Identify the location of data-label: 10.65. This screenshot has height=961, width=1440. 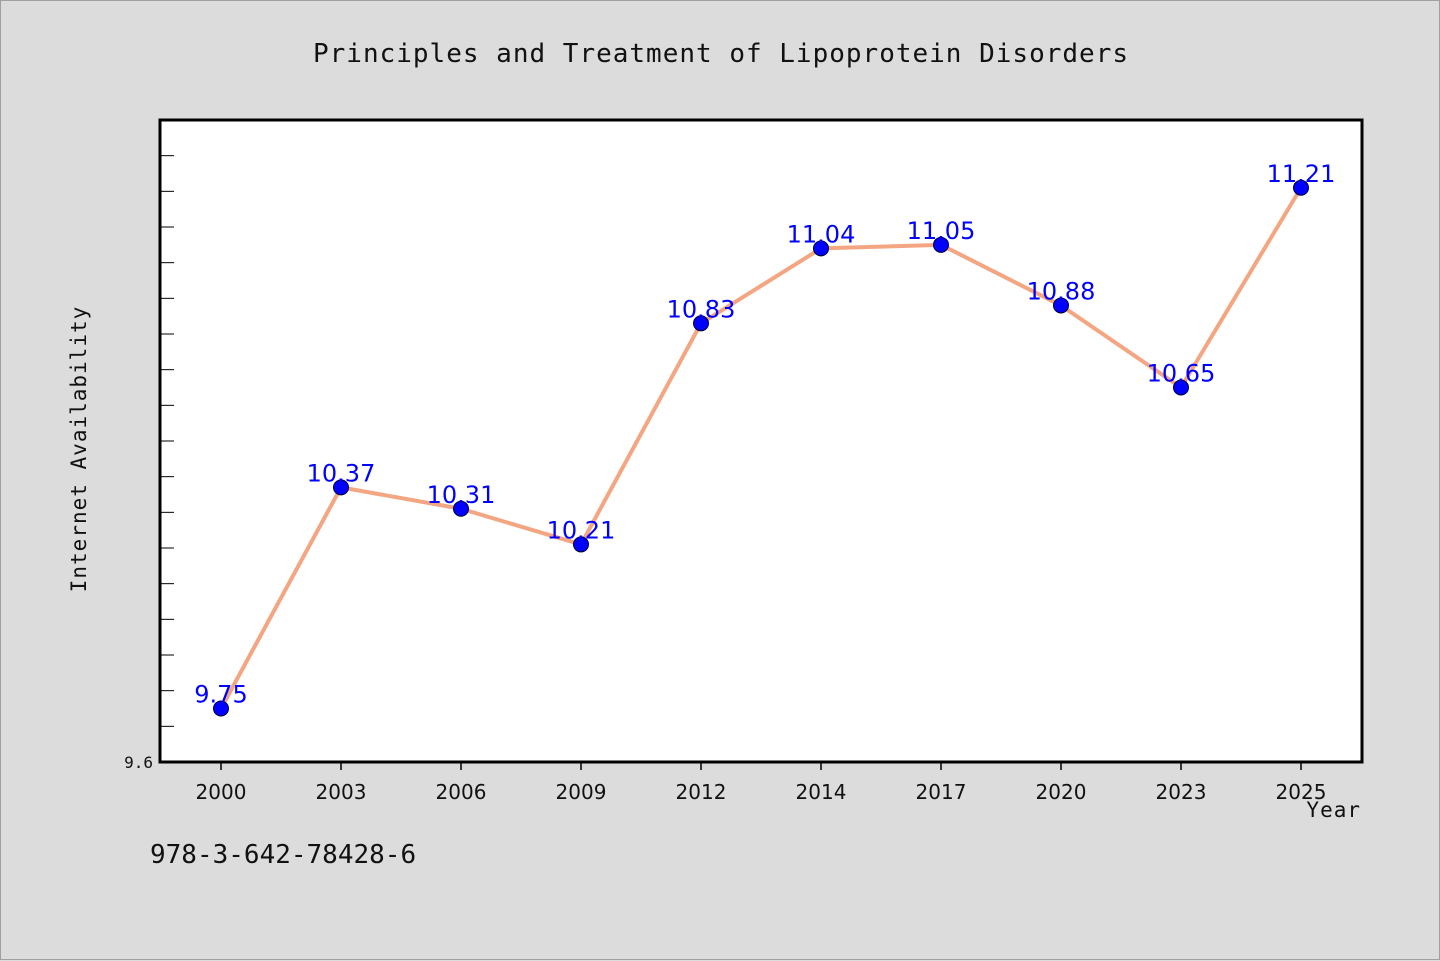
(1181, 374).